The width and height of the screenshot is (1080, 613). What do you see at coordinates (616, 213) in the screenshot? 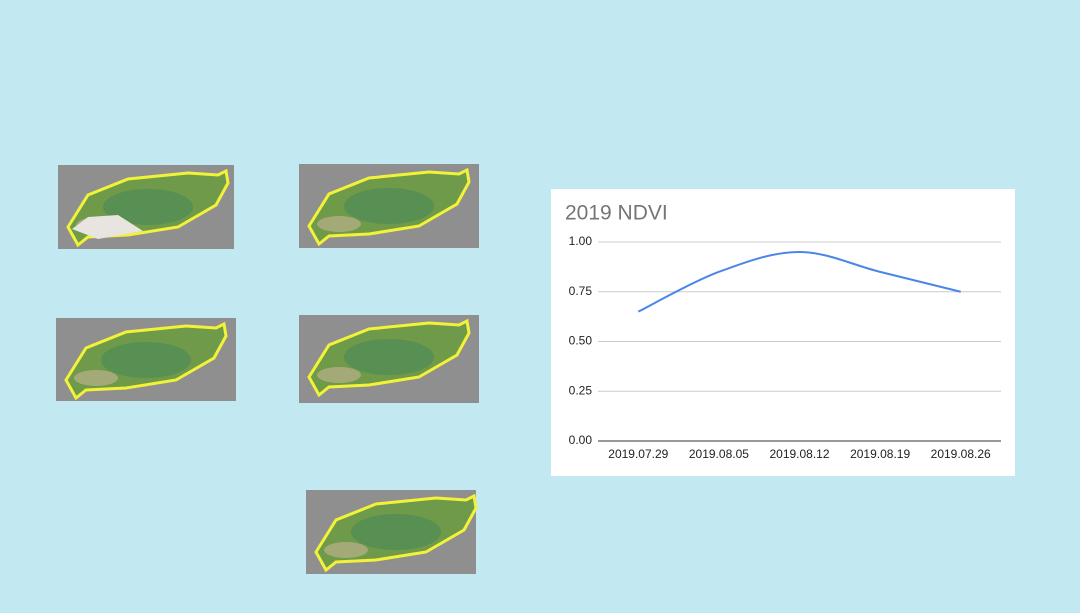
I see `chart-title: 2019 NDVI` at bounding box center [616, 213].